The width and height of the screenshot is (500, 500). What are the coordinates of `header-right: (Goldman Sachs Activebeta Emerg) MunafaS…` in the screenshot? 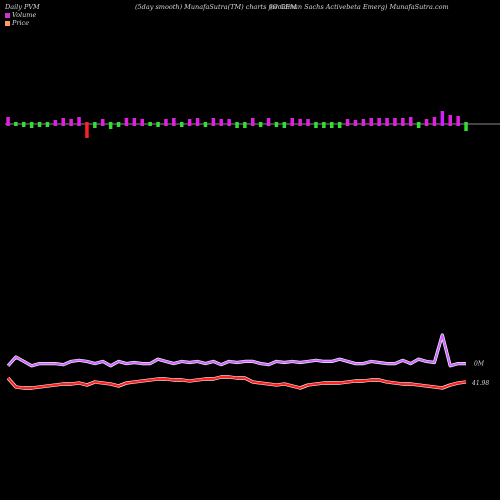 It's located at (359, 7).